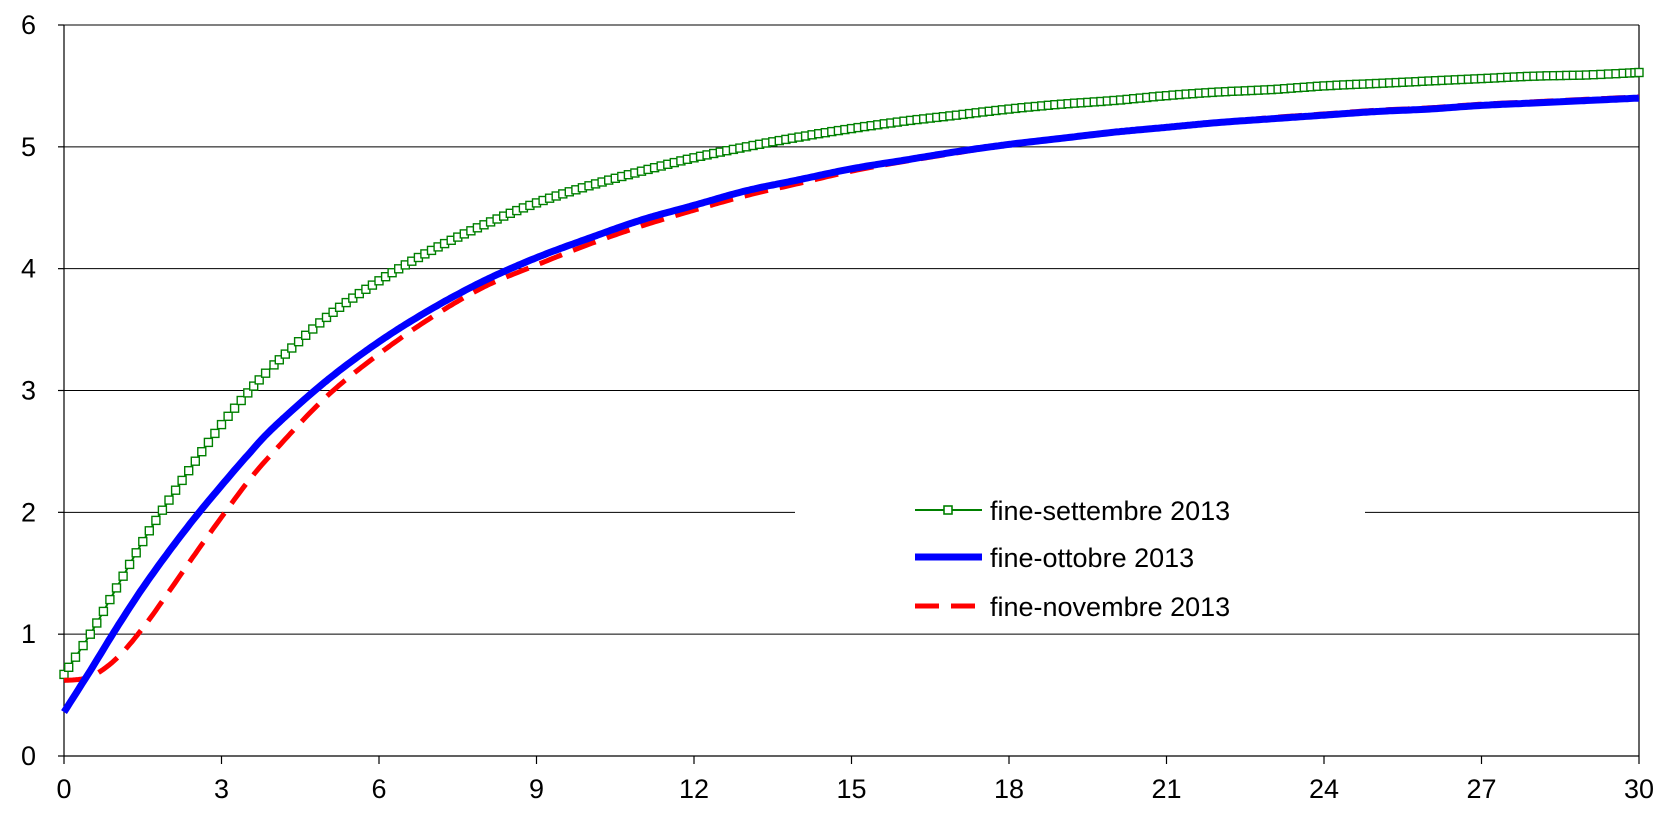 This screenshot has height=813, width=1663. I want to click on legend-box, so click(1080, 557).